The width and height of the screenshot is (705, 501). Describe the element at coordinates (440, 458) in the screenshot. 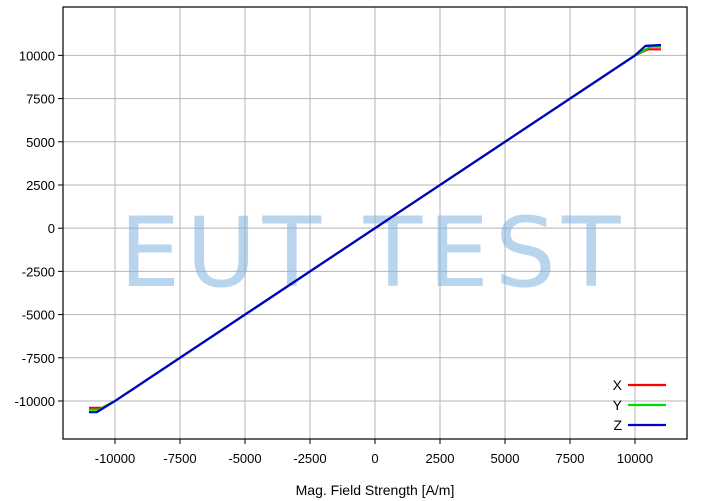

I see `x-tick-label: 2500` at that location.